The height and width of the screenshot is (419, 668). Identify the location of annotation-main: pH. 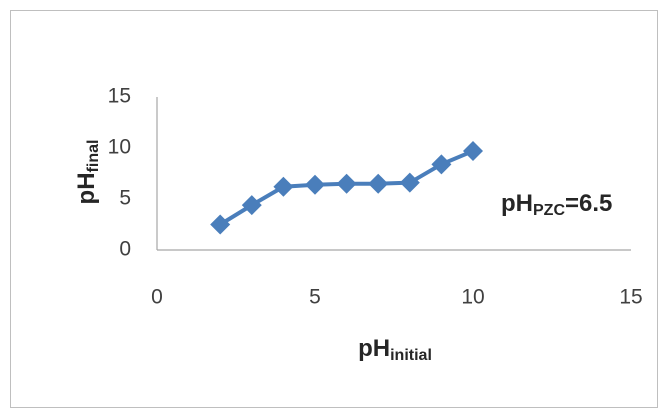
(517, 203).